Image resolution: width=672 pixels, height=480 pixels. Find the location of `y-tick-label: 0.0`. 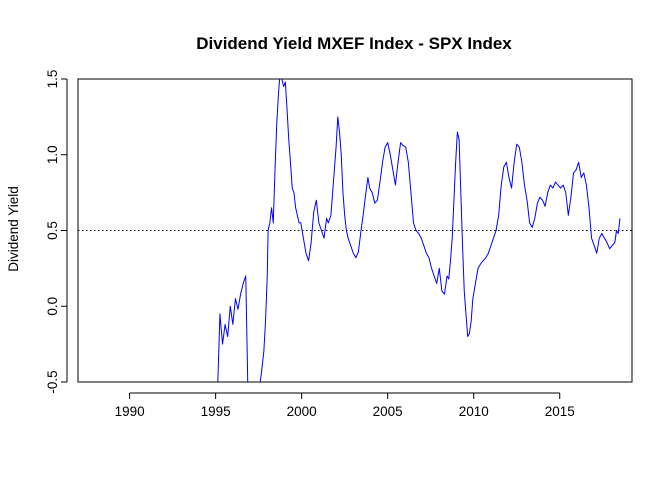

y-tick-label: 0.0 is located at coordinates (52, 306).